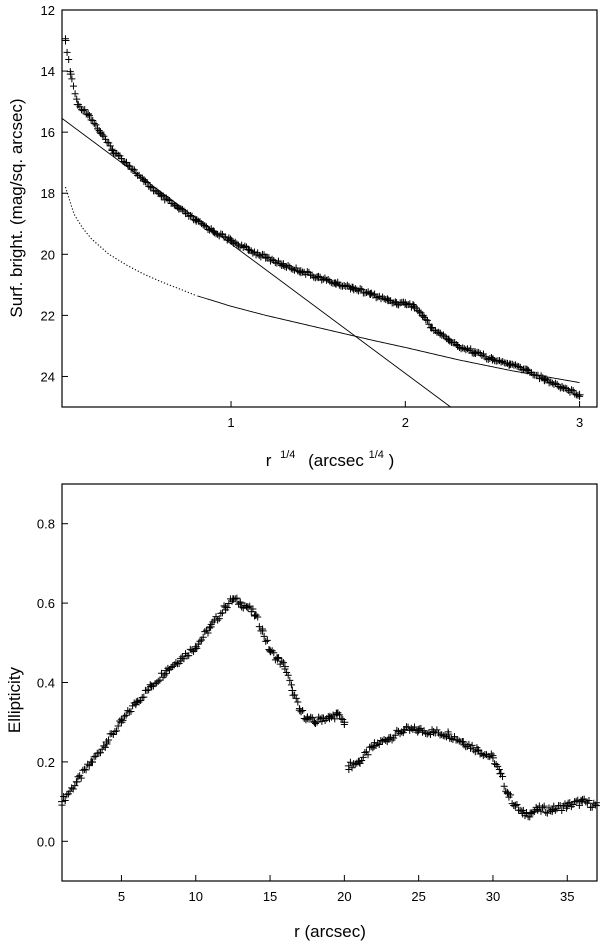  I want to click on bottom-y-tick-label: 0.8, so click(46, 524).